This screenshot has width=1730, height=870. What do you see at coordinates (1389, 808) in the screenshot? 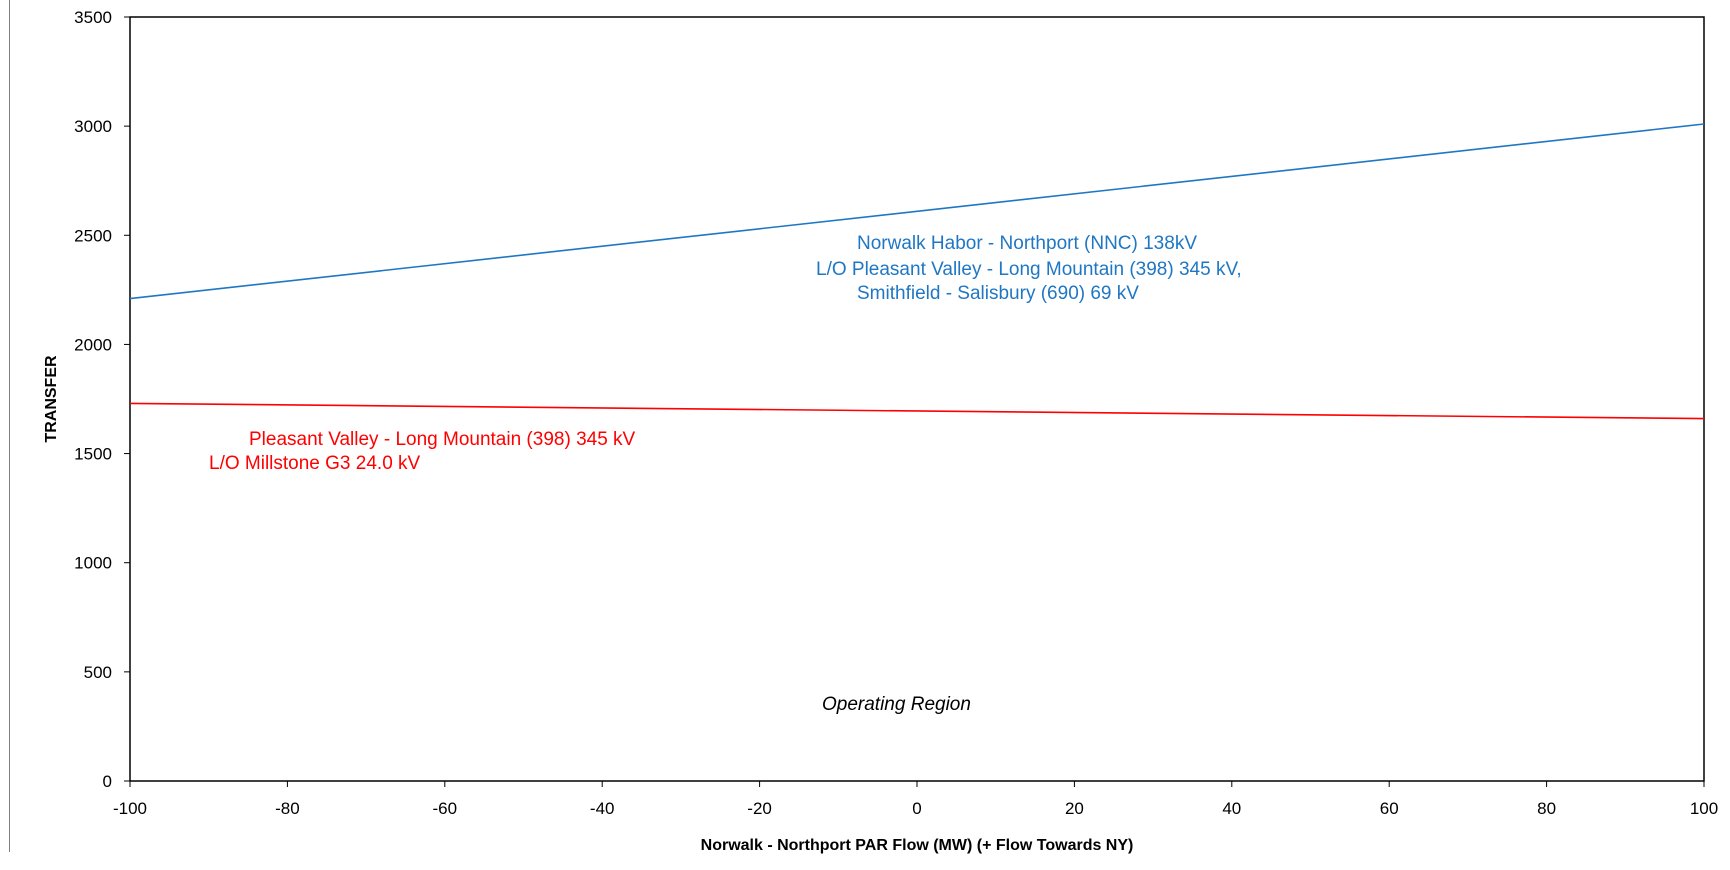
I see `x-tick-label: 60` at bounding box center [1389, 808].